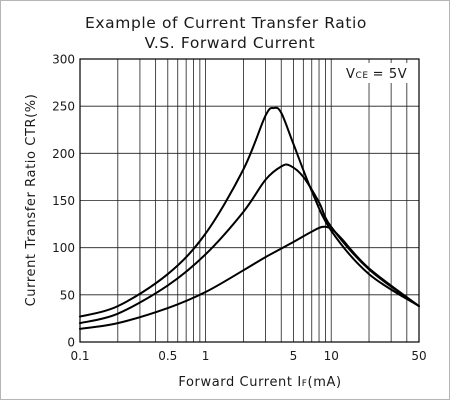 This screenshot has height=401, width=450. What do you see at coordinates (63, 60) in the screenshot?
I see `y-tick-label: 300` at bounding box center [63, 60].